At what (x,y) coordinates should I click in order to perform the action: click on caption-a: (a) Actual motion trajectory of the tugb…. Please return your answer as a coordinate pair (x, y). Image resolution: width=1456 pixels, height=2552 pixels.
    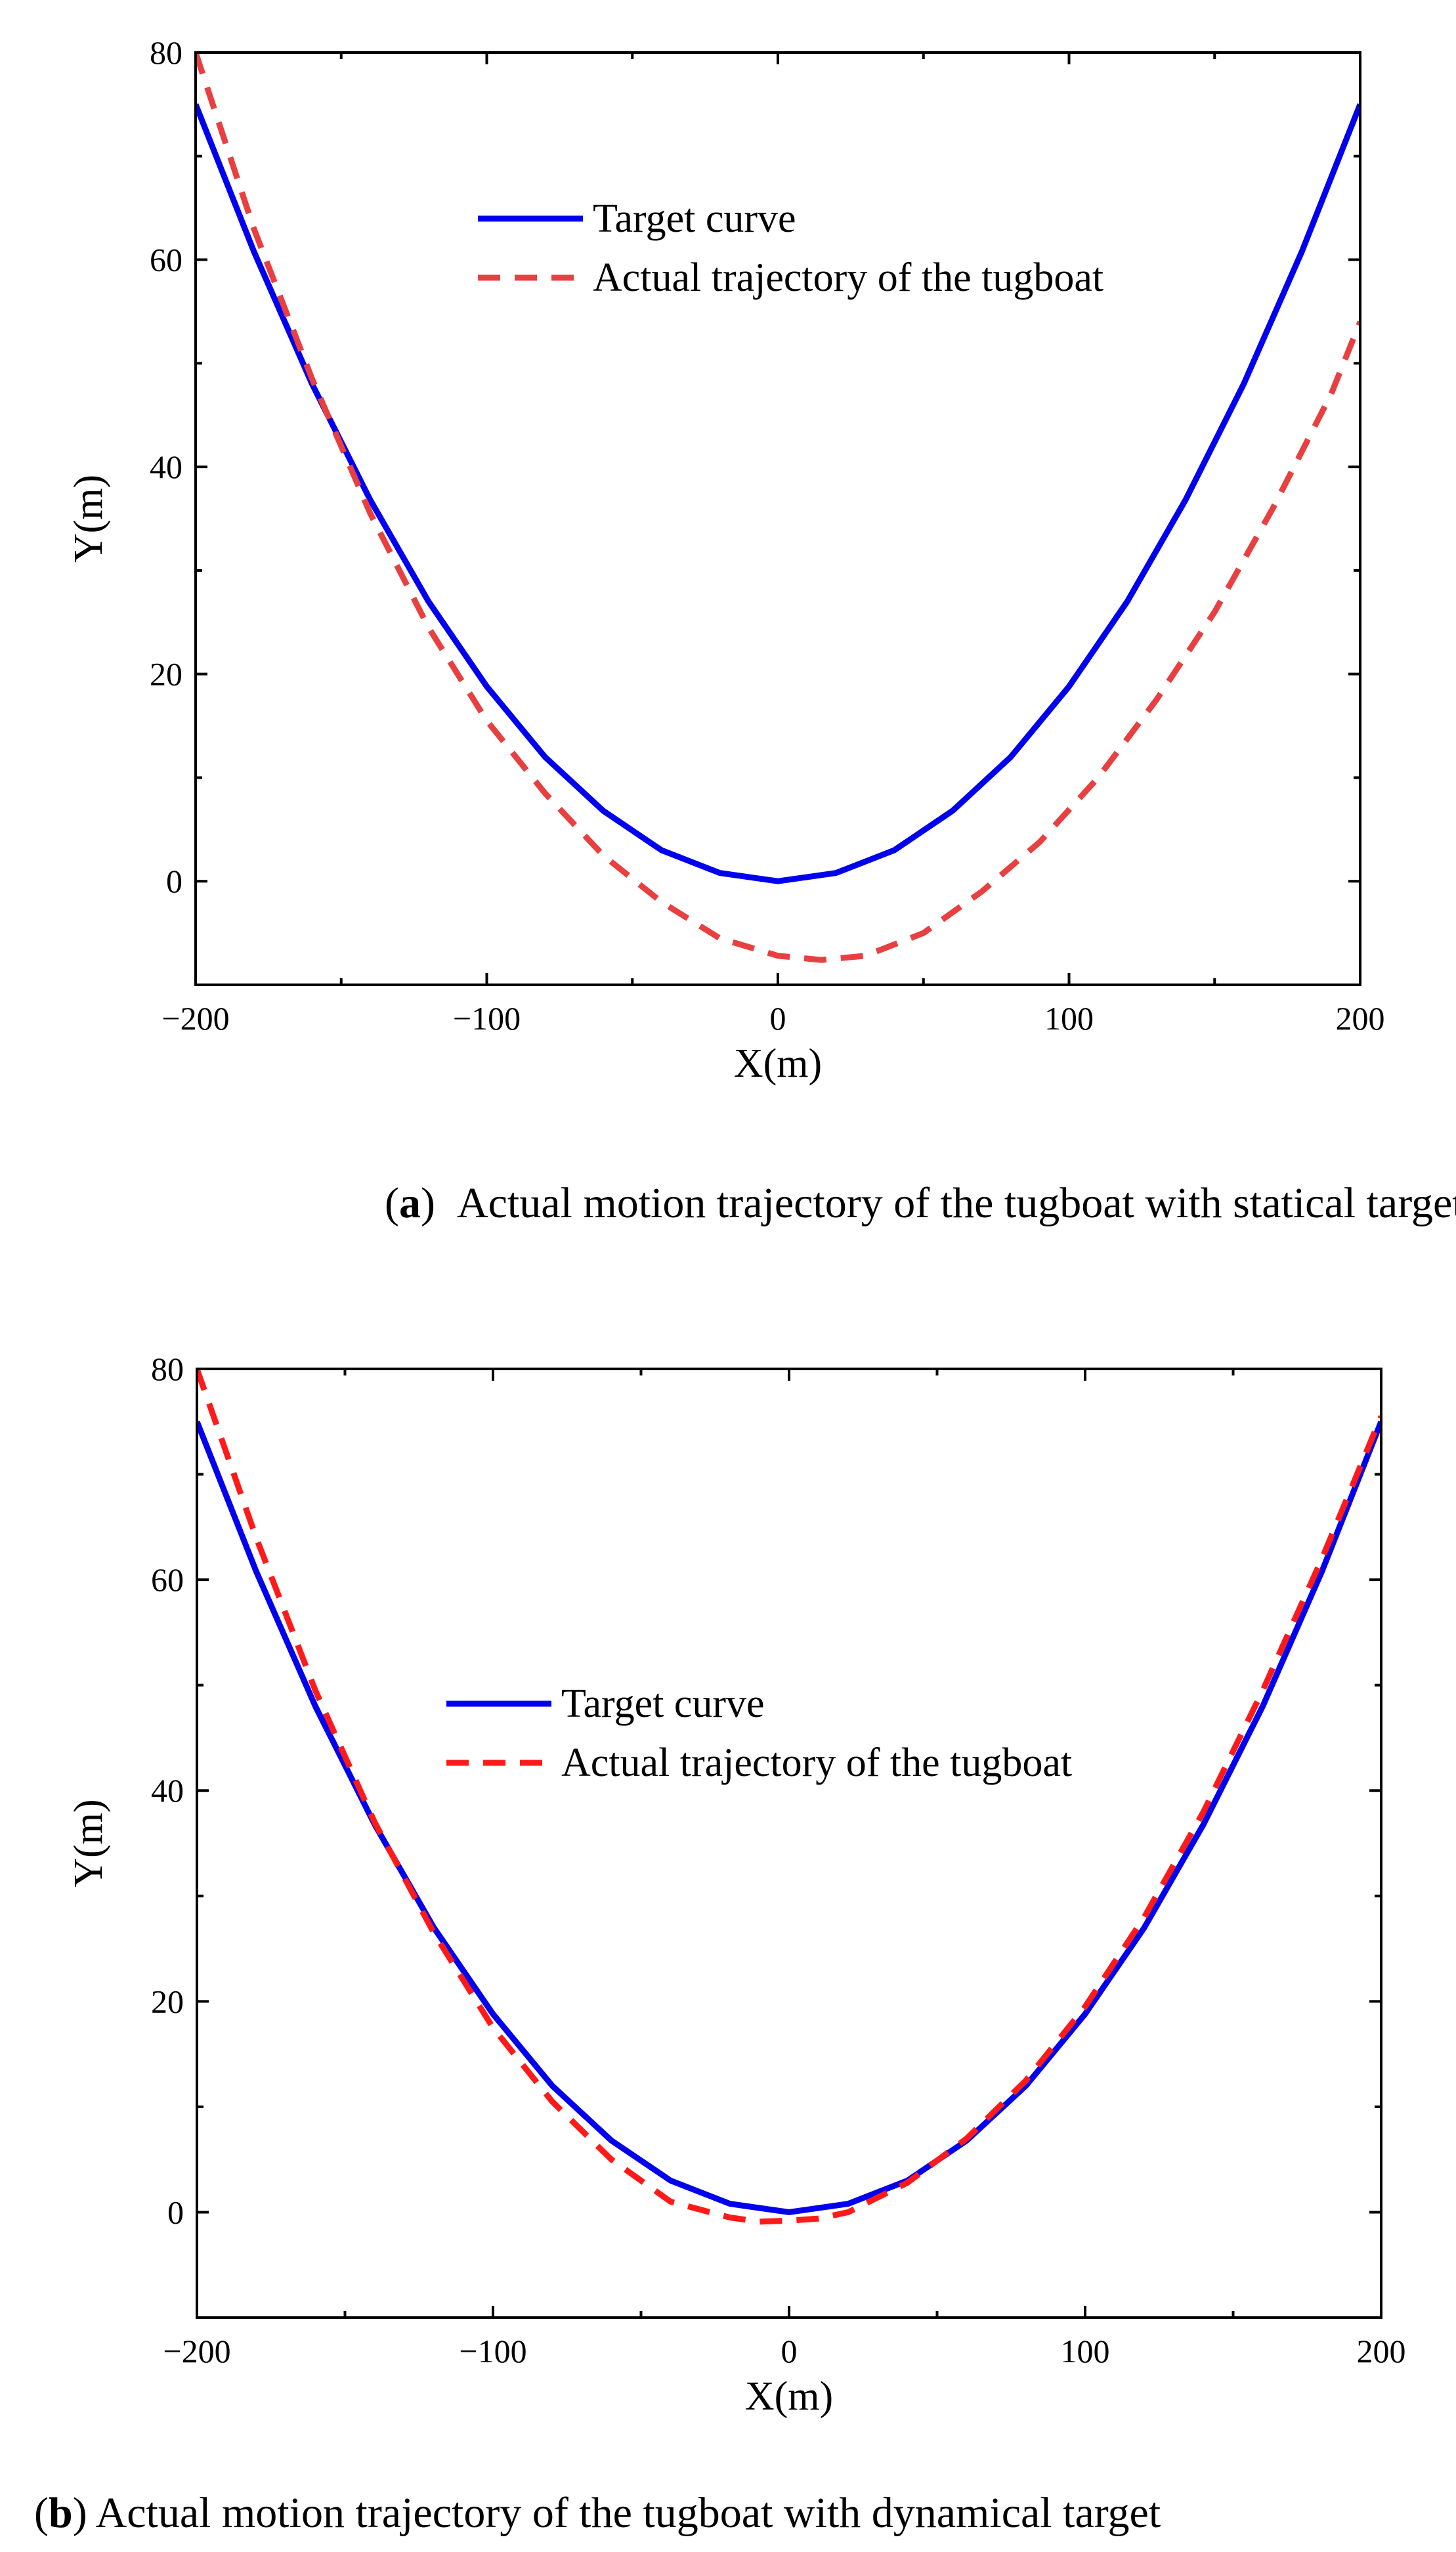
    Looking at the image, I should click on (920, 1203).